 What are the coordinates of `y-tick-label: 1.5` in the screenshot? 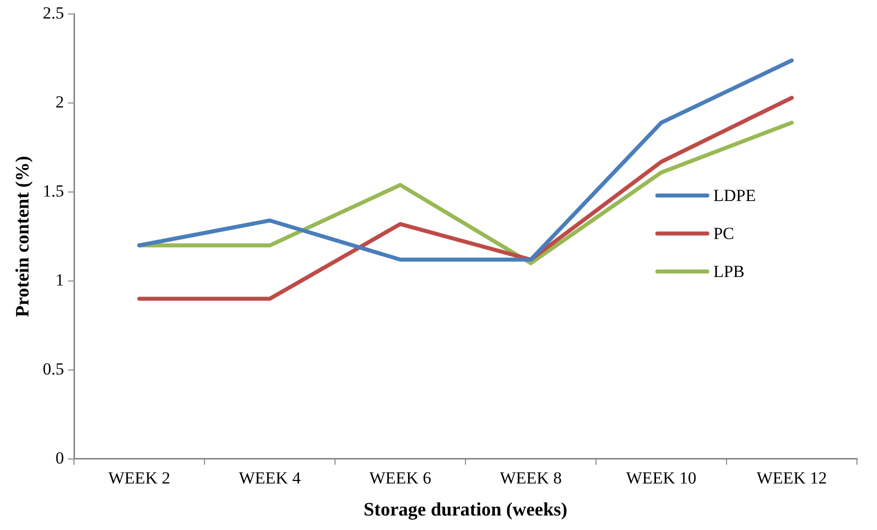 It's located at (53, 191).